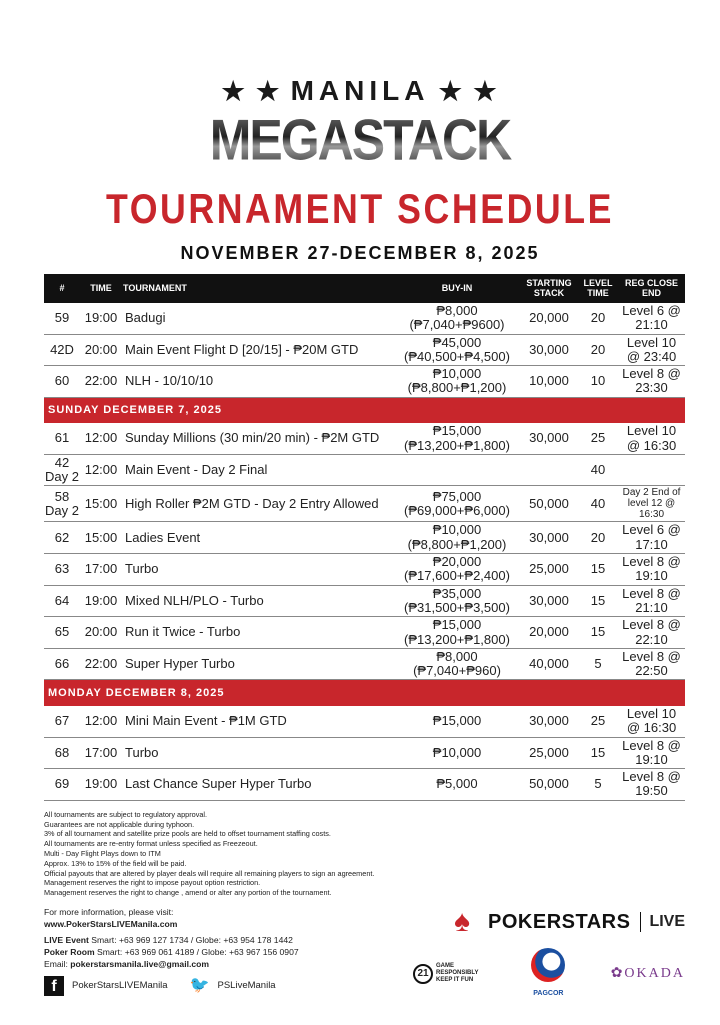 The height and width of the screenshot is (1025, 720). What do you see at coordinates (101, 753) in the screenshot?
I see `cell-time: 17:00` at bounding box center [101, 753].